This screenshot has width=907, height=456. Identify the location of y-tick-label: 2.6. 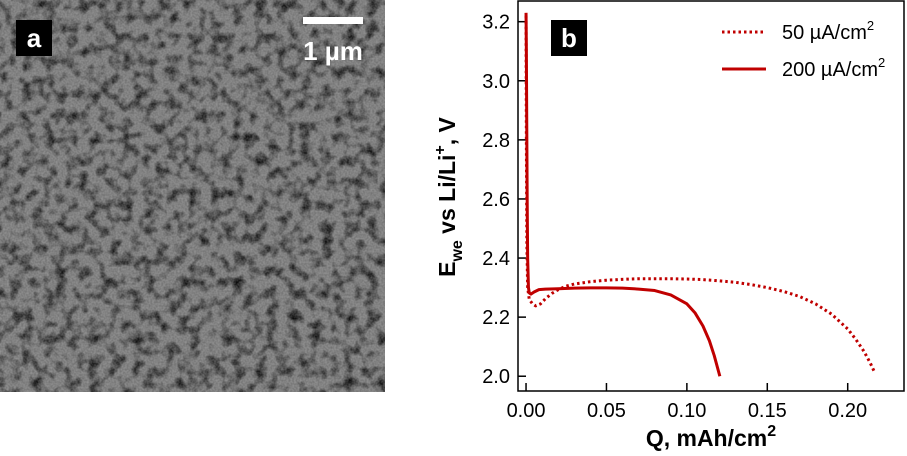
(496, 200).